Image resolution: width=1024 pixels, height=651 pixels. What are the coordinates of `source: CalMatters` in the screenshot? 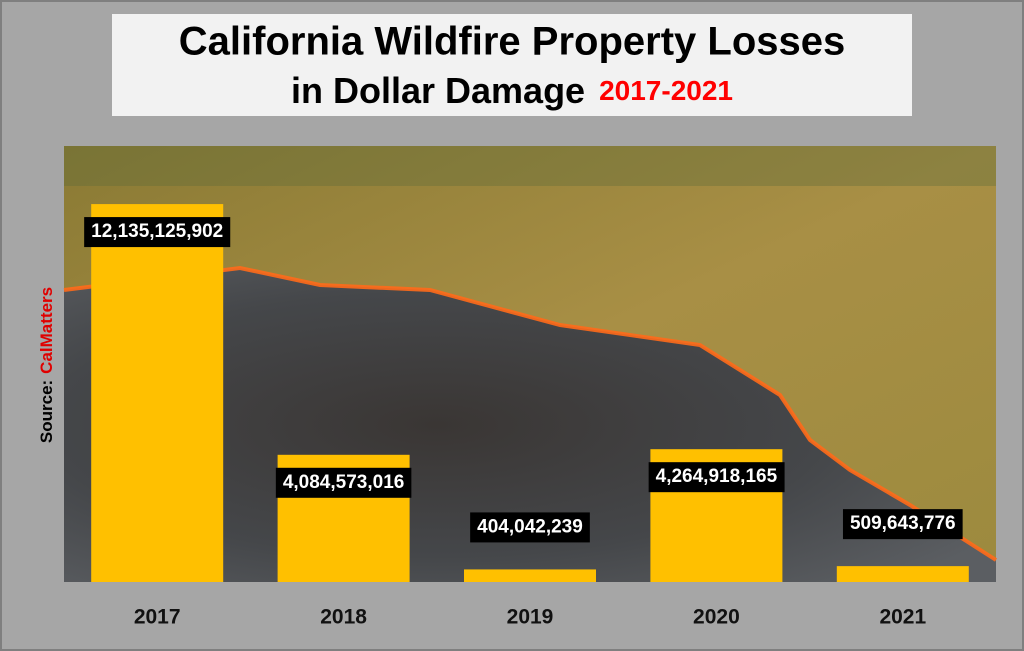 It's located at (46, 330).